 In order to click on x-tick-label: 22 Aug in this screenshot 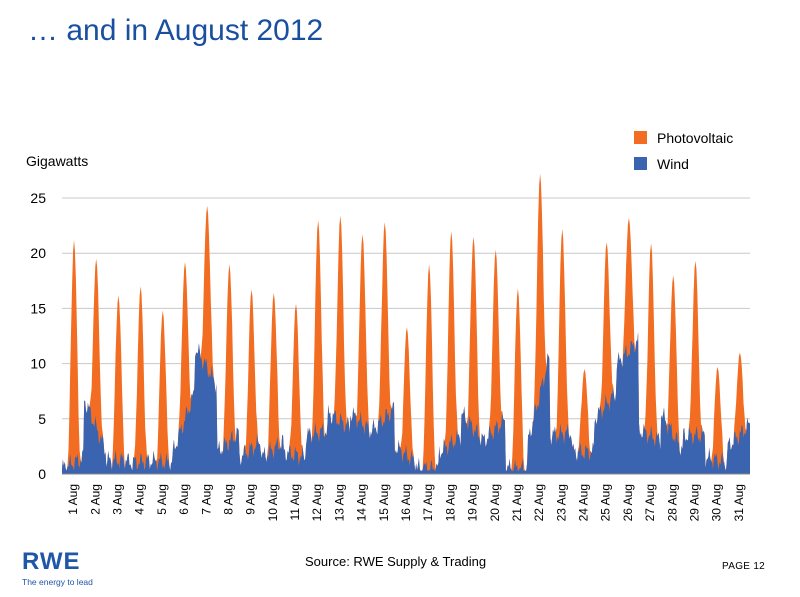, I will do `click(539, 502)`.